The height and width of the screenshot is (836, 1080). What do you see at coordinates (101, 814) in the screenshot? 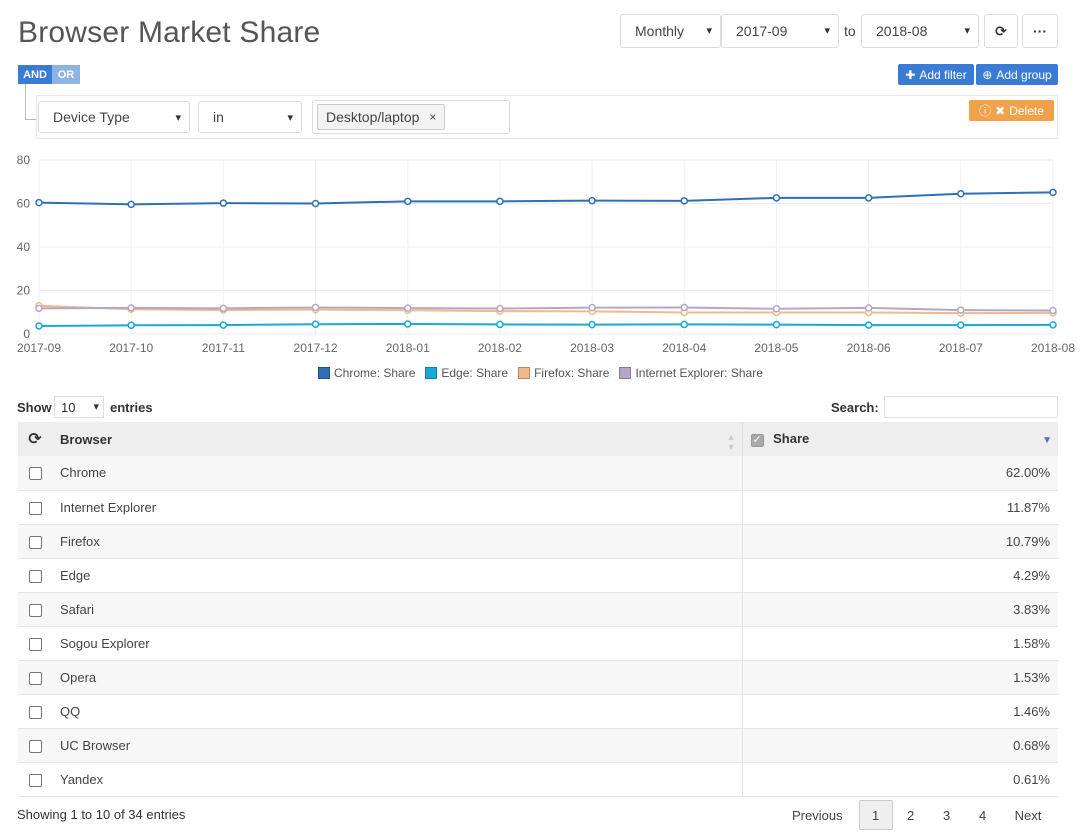
I see `table-info: Showing 1 to 10 of 34 entries` at bounding box center [101, 814].